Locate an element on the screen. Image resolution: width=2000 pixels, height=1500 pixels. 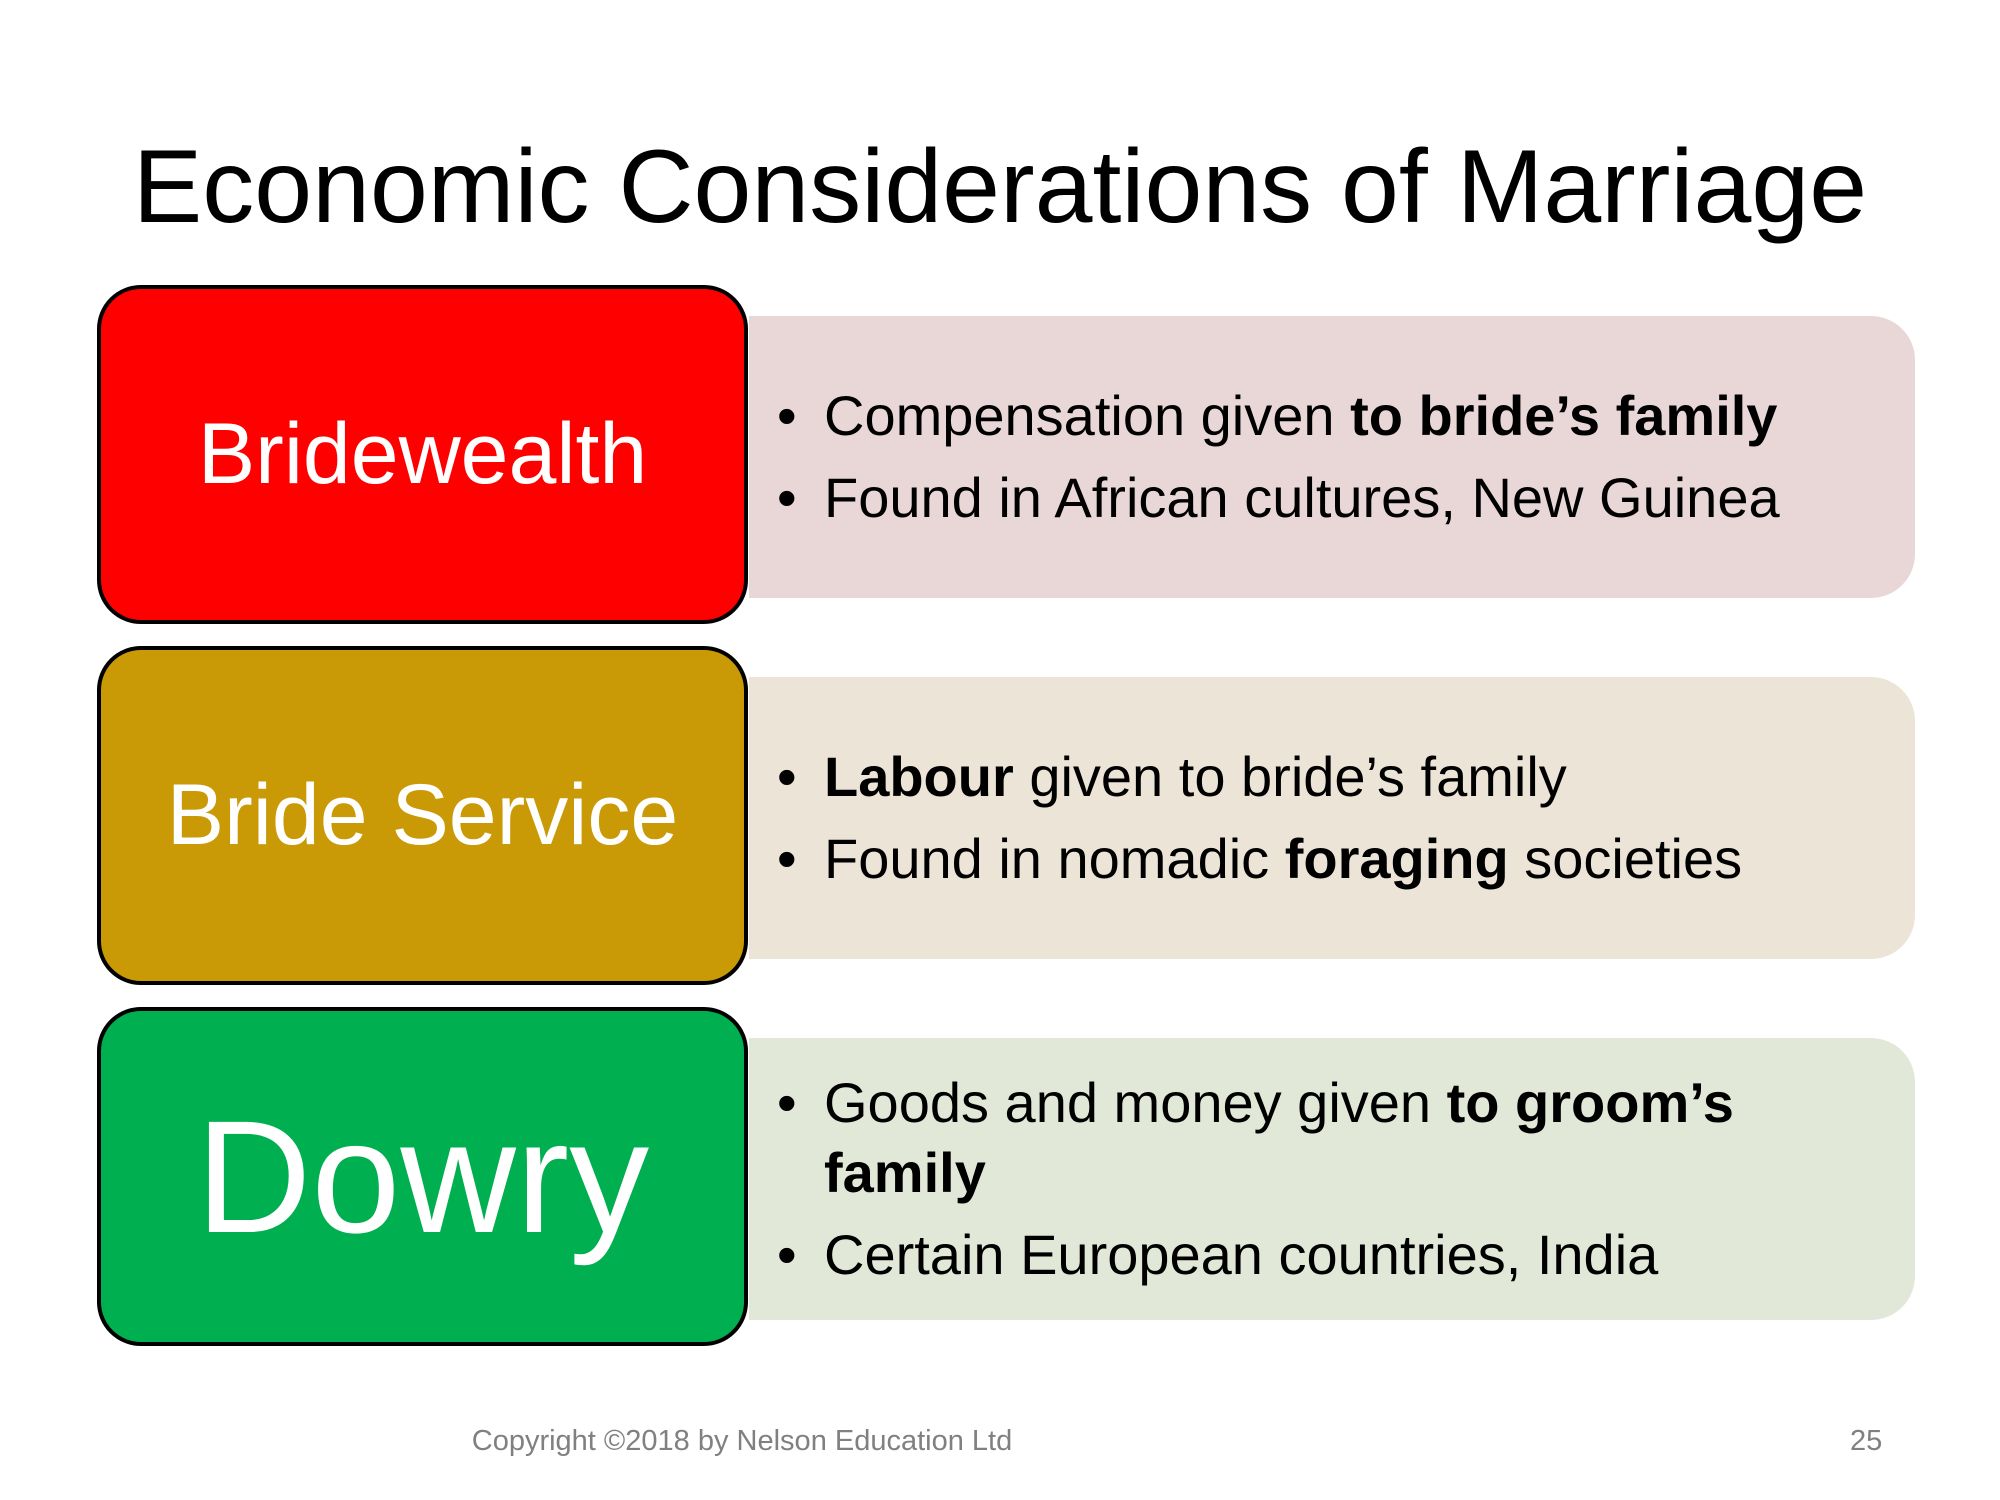
term-label: Bridewealth is located at coordinates (422, 454).